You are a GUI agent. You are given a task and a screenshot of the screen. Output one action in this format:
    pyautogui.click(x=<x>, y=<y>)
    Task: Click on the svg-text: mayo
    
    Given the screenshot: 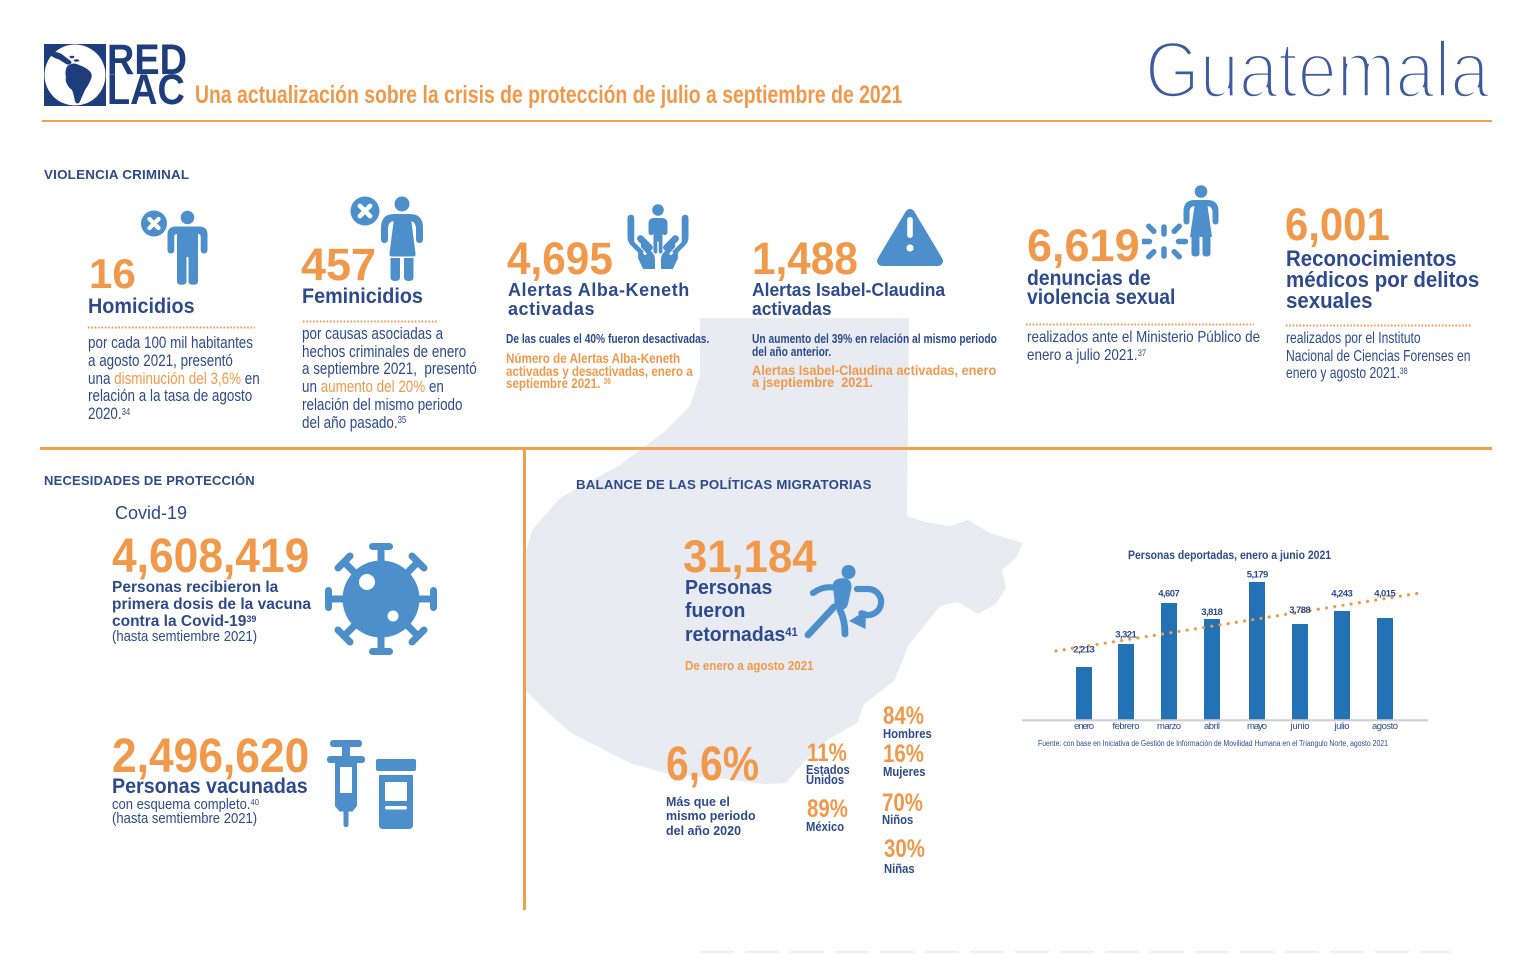 What is the action you would take?
    pyautogui.click(x=1257, y=726)
    